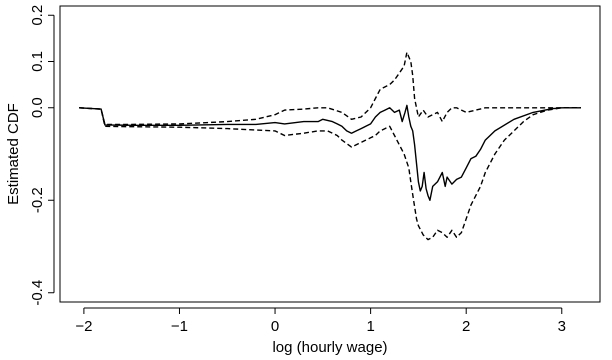 This screenshot has width=612, height=360. I want to click on x-axis: −2 −1 0 1 2 3, so click(320, 321).